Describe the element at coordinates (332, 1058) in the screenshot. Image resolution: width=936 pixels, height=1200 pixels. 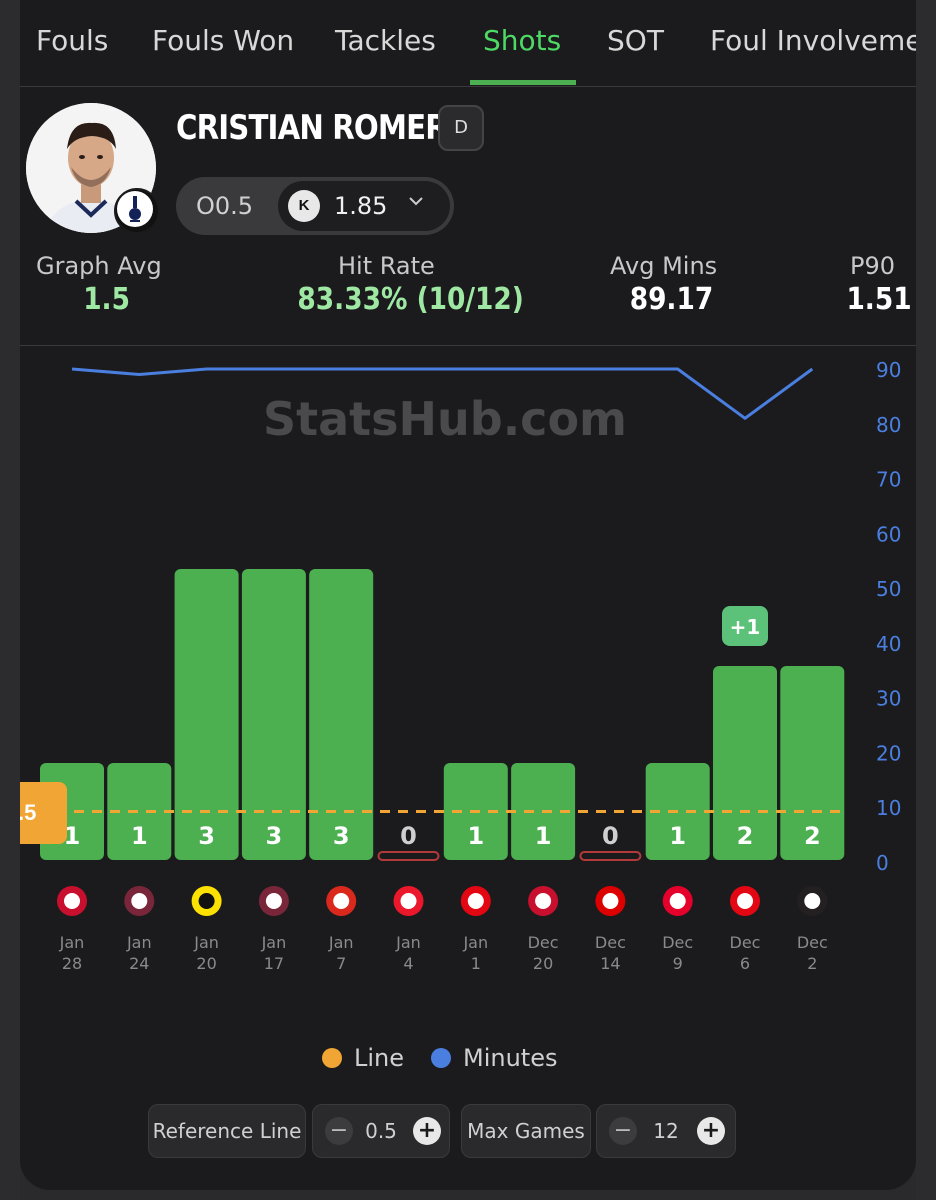
I see `line-legend-dot` at that location.